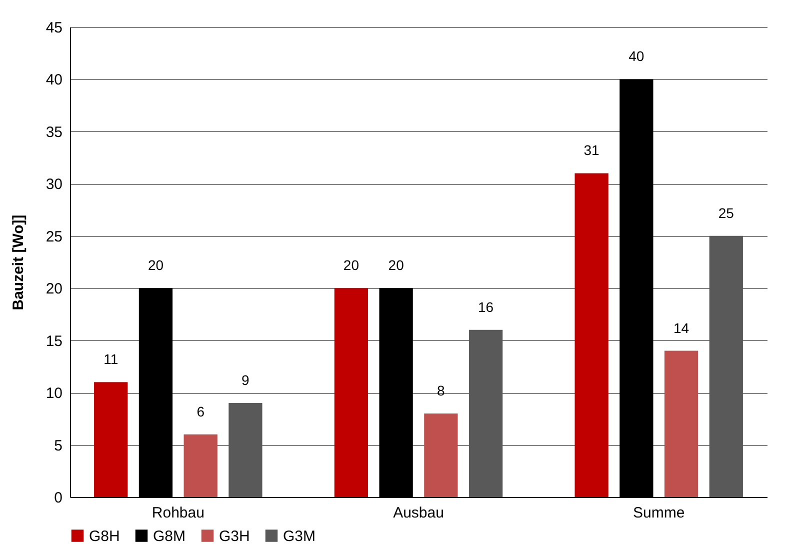  I want to click on y-tick-label: 25, so click(54, 237).